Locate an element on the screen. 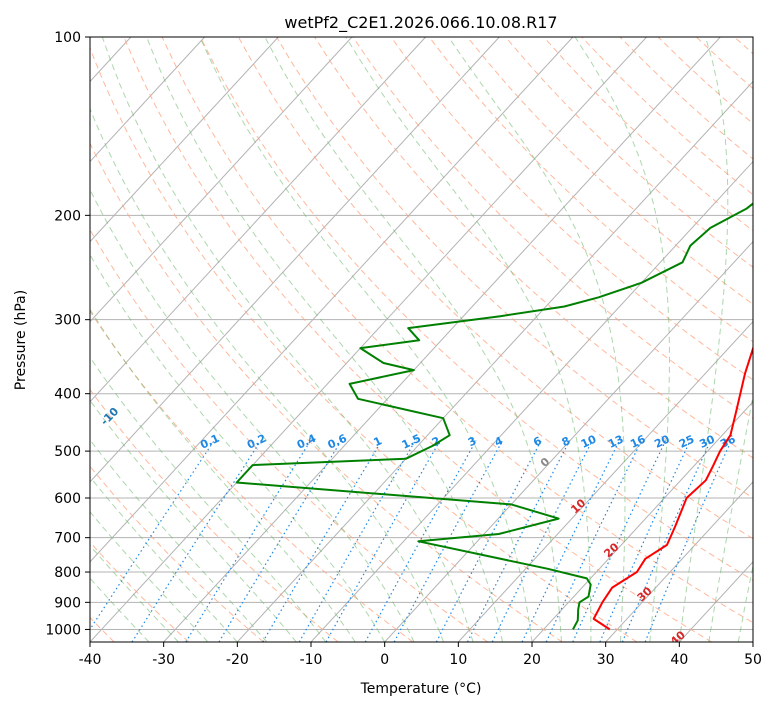 This screenshot has height=708, width=775. mixing-ratio-label: 20 is located at coordinates (662, 441).